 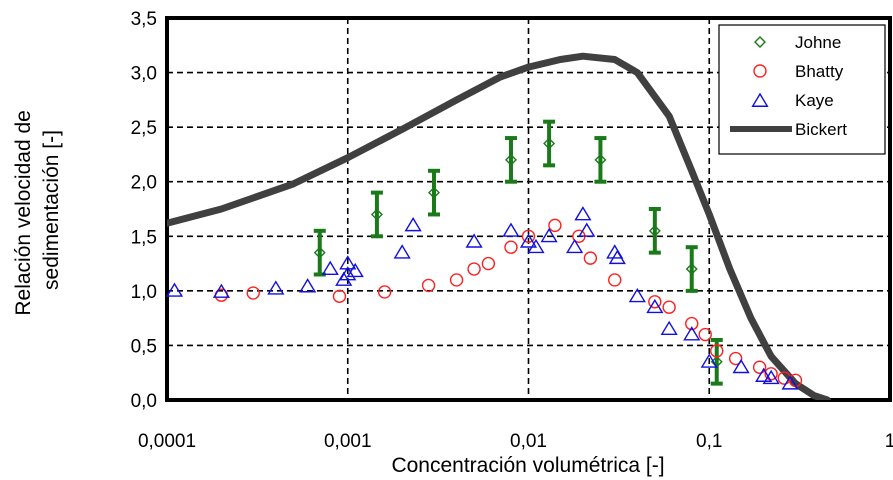 What do you see at coordinates (144, 19) in the screenshot?
I see `y-tick-label: 3,5` at bounding box center [144, 19].